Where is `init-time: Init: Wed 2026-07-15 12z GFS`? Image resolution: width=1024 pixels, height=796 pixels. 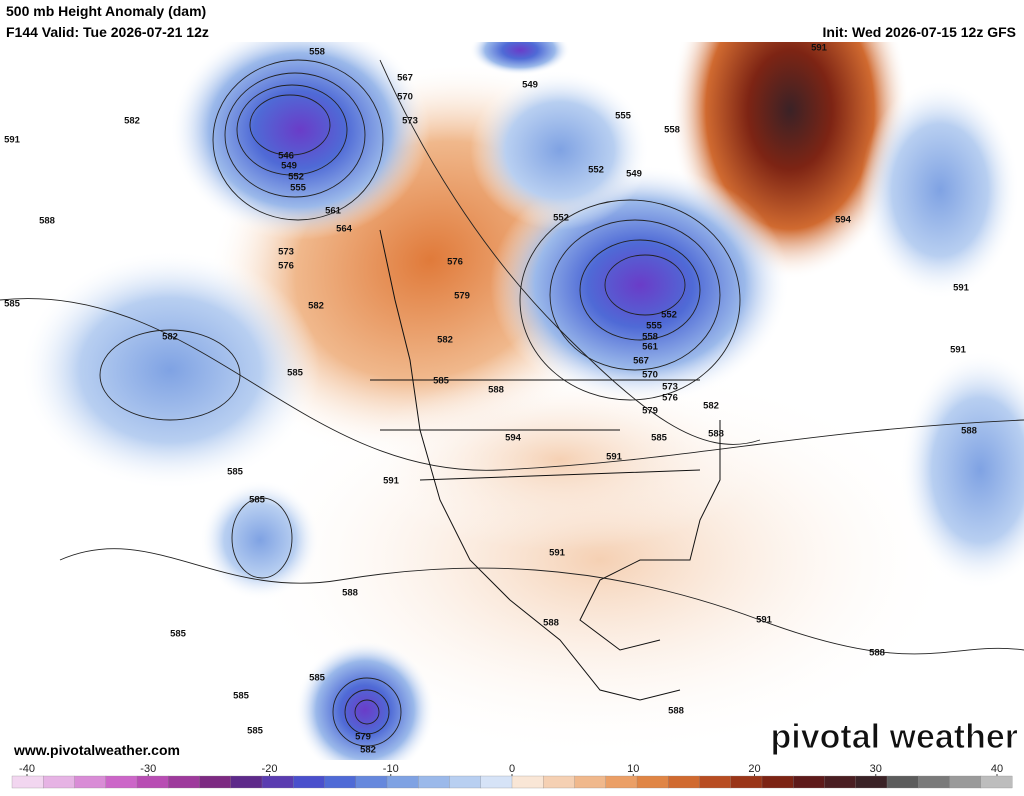 init-time: Init: Wed 2026-07-15 12z GFS is located at coordinates (919, 32).